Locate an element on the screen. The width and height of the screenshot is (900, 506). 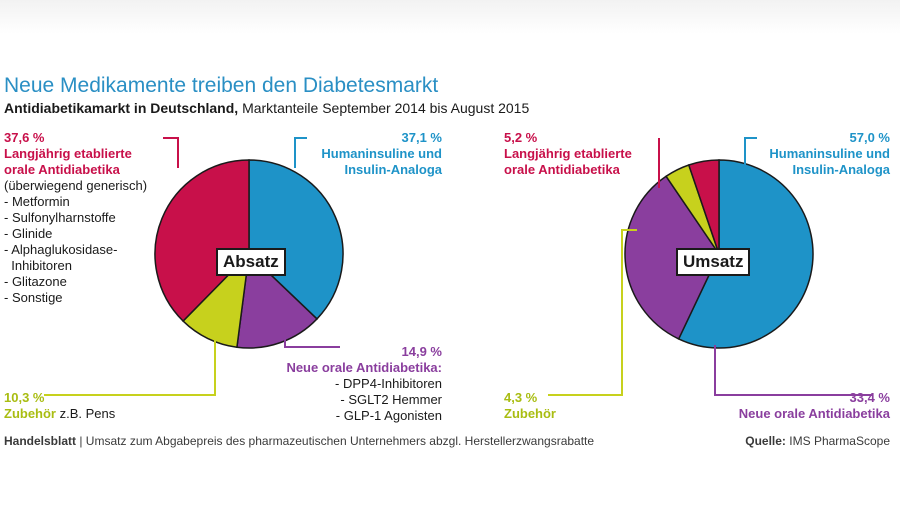
absatz-accessories-pct: 10,3 % is located at coordinates (24, 397).